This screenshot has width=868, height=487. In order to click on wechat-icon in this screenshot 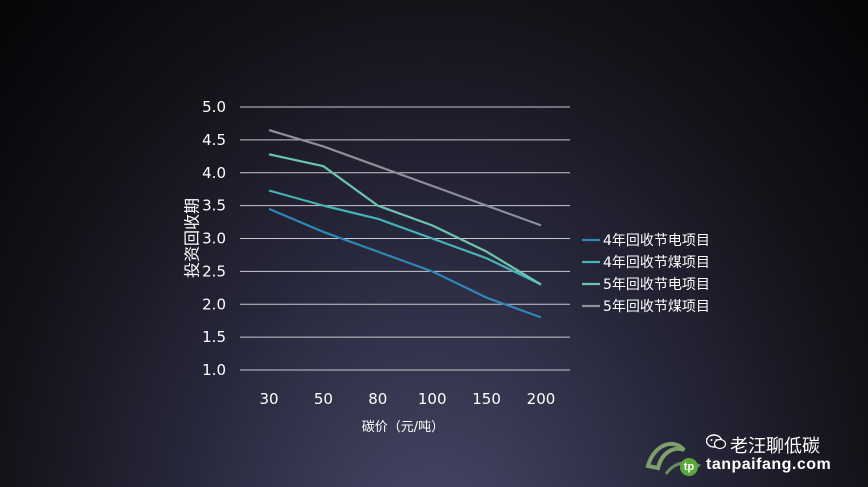, I will do `click(716, 442)`.